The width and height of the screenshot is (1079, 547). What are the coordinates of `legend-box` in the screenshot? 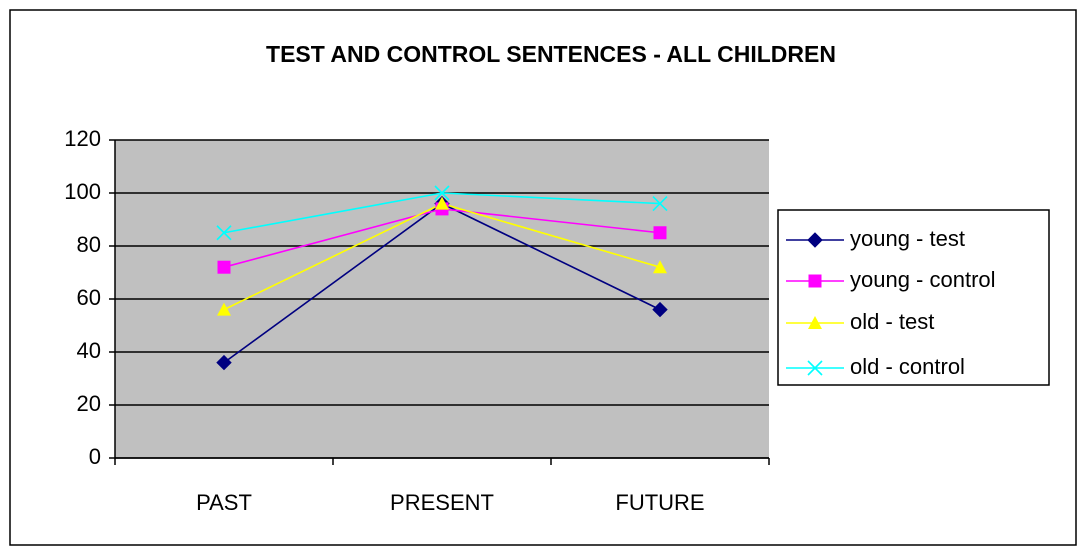 It's located at (913, 297).